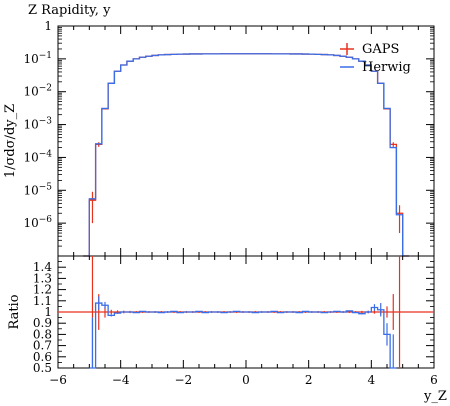 This screenshot has width=450, height=406. What do you see at coordinates (42, 267) in the screenshot?
I see `ratio-y-tick-label: 1.4` at bounding box center [42, 267].